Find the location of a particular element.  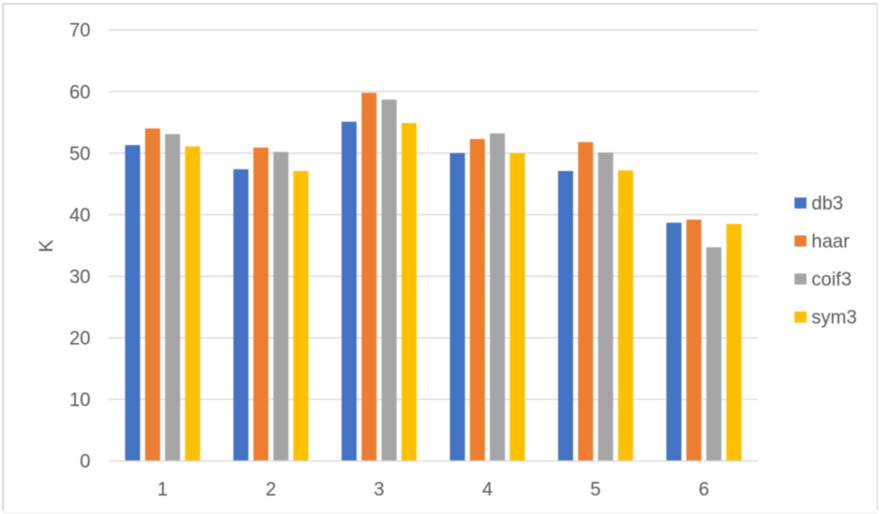

svg-text: 60 is located at coordinates (79, 92).